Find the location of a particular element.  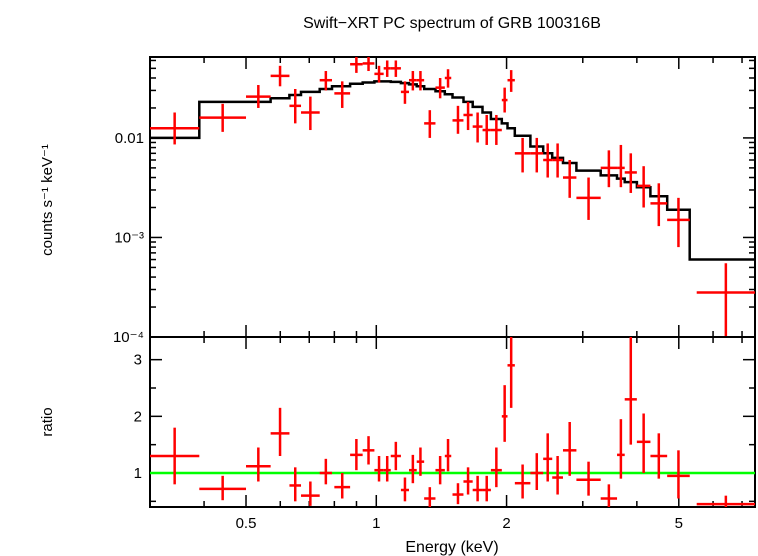

x-tick-label: 5 is located at coordinates (679, 523).